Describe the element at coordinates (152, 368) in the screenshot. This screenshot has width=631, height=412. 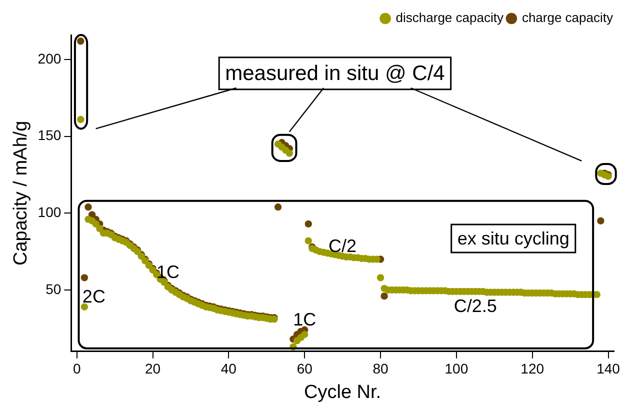
I see `x-tick-label: 20` at that location.